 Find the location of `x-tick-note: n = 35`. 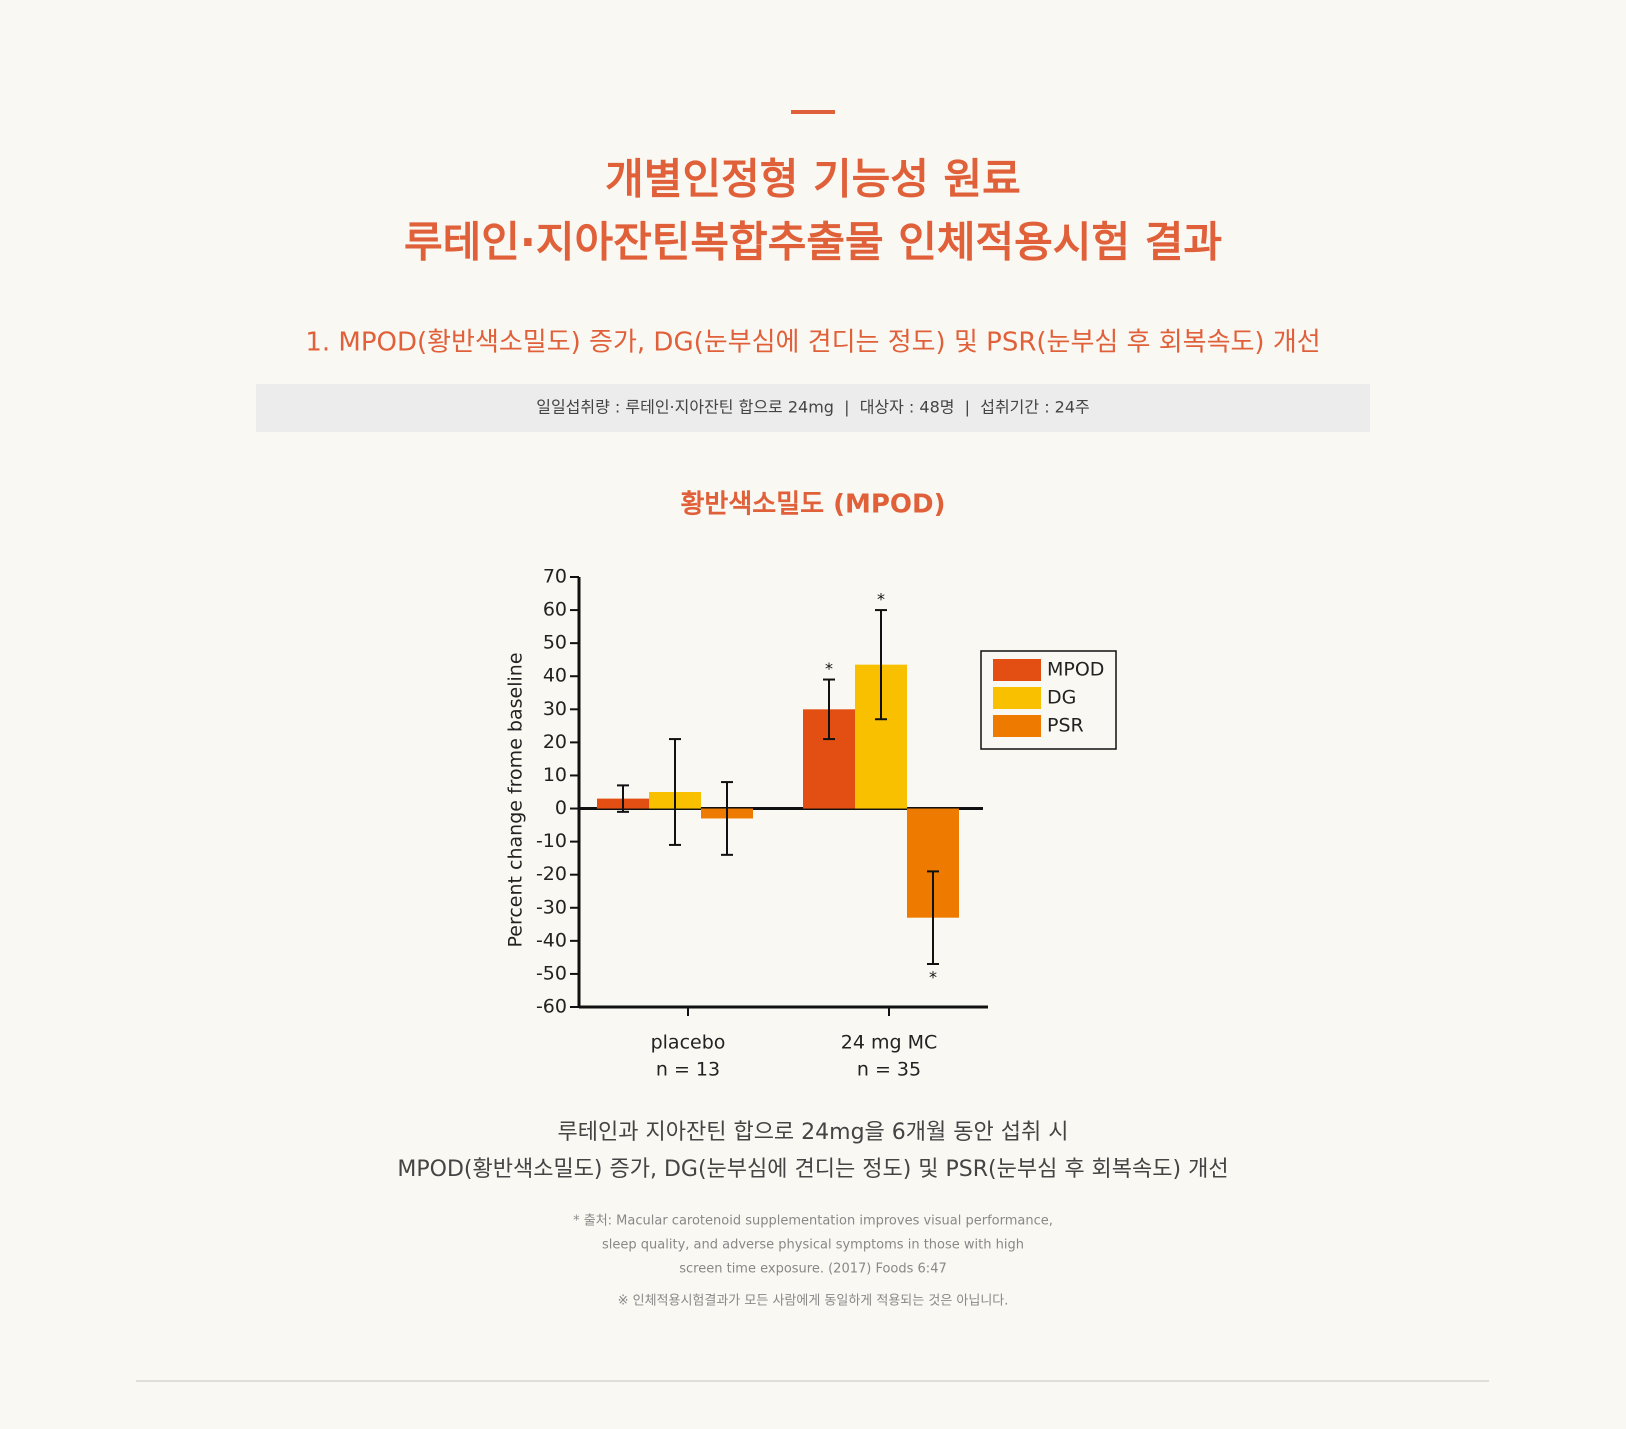

x-tick-note: n = 35 is located at coordinates (889, 1070).